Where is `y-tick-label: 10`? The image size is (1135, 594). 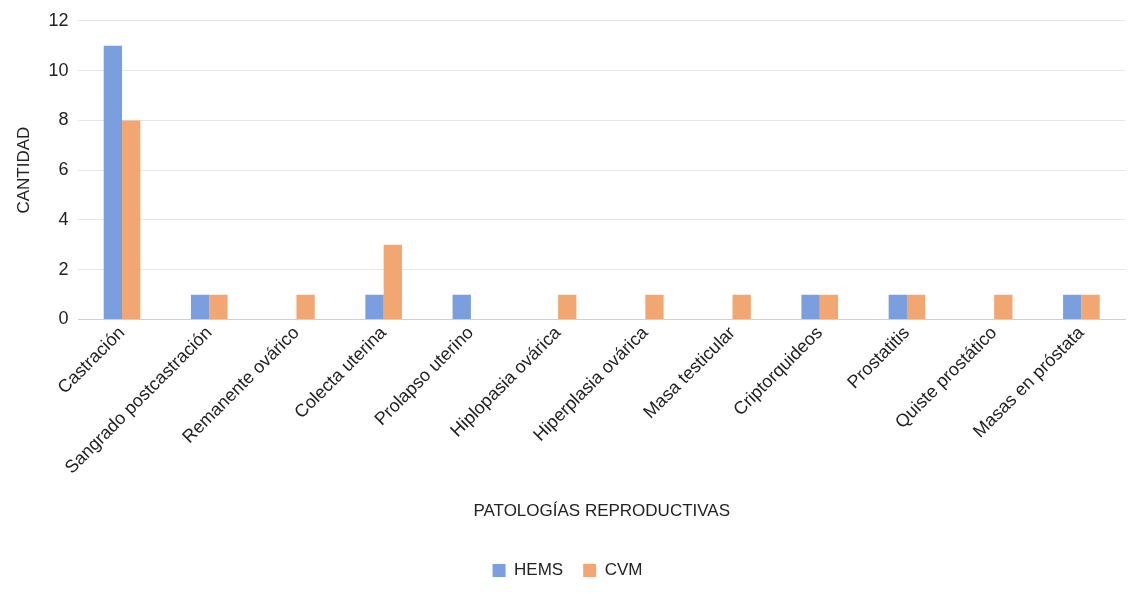 y-tick-label: 10 is located at coordinates (58, 69).